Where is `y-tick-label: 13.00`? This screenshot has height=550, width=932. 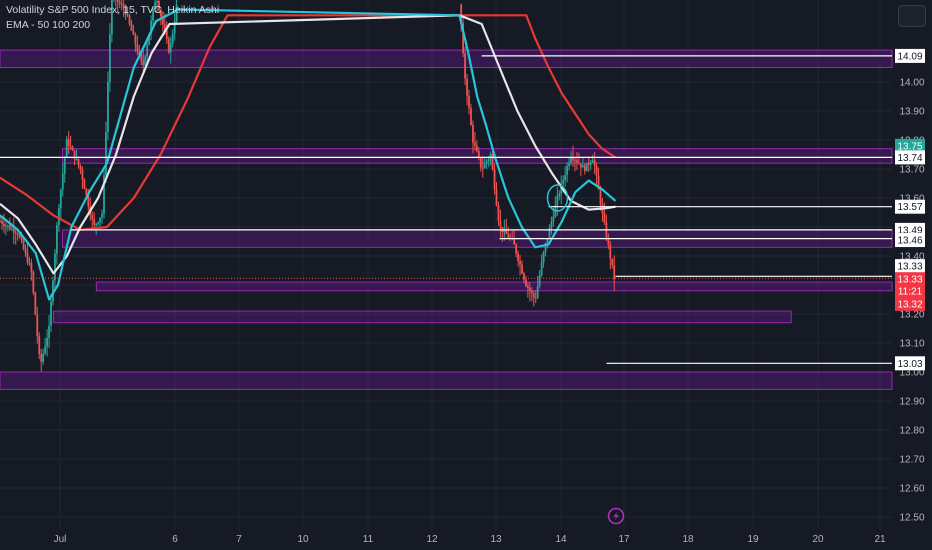
y-tick-label: 13.00 is located at coordinates (911, 373).